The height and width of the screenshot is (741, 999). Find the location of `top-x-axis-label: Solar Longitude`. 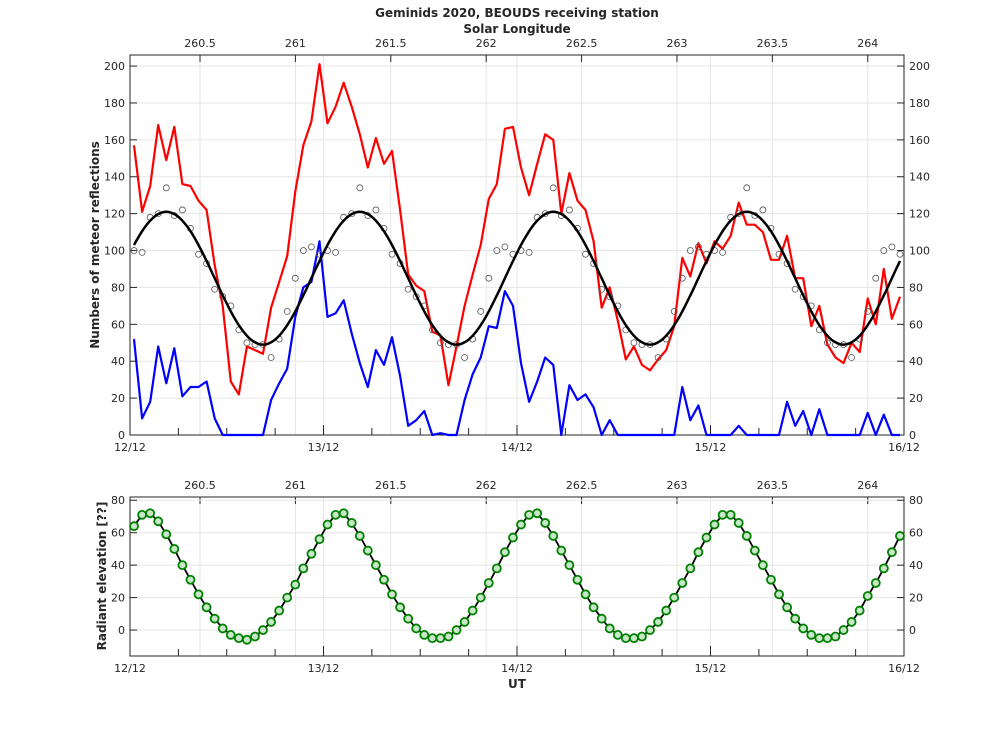

top-x-axis-label: Solar Longitude is located at coordinates (516, 29).